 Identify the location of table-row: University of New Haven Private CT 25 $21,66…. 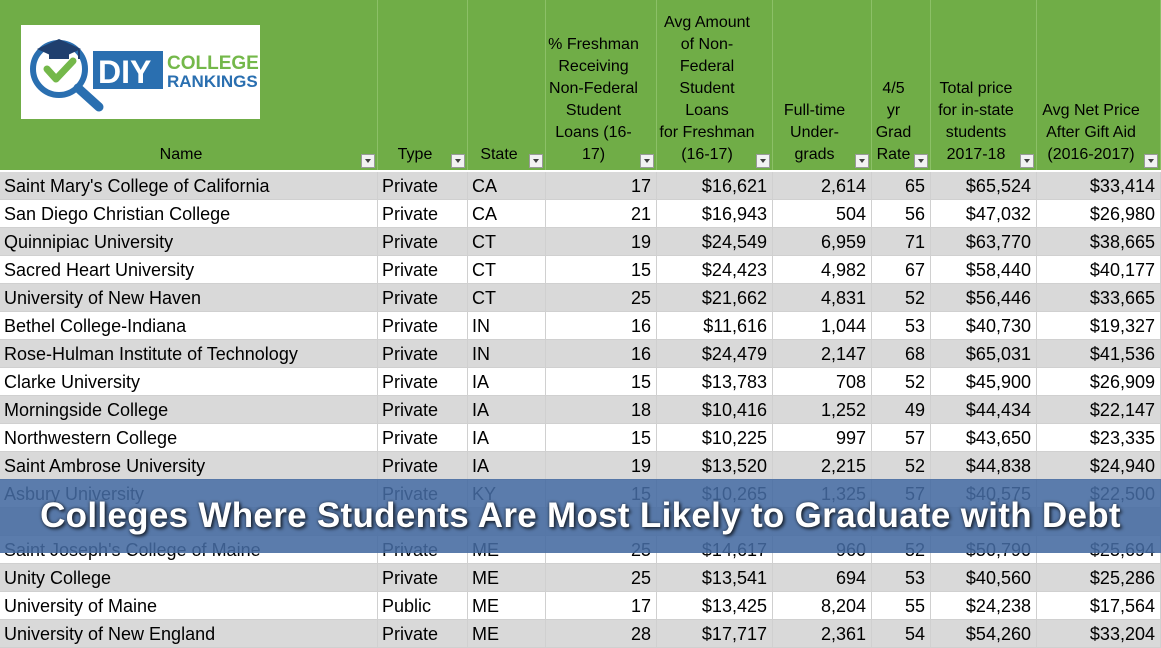
(580, 298).